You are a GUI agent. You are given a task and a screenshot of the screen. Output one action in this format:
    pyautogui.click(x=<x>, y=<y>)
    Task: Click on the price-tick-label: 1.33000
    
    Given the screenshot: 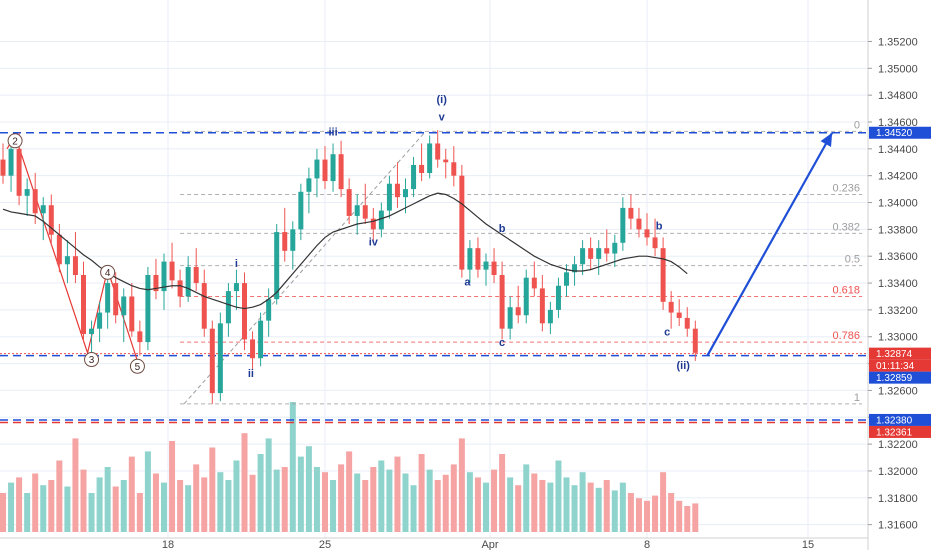 What is the action you would take?
    pyautogui.click(x=898, y=338)
    